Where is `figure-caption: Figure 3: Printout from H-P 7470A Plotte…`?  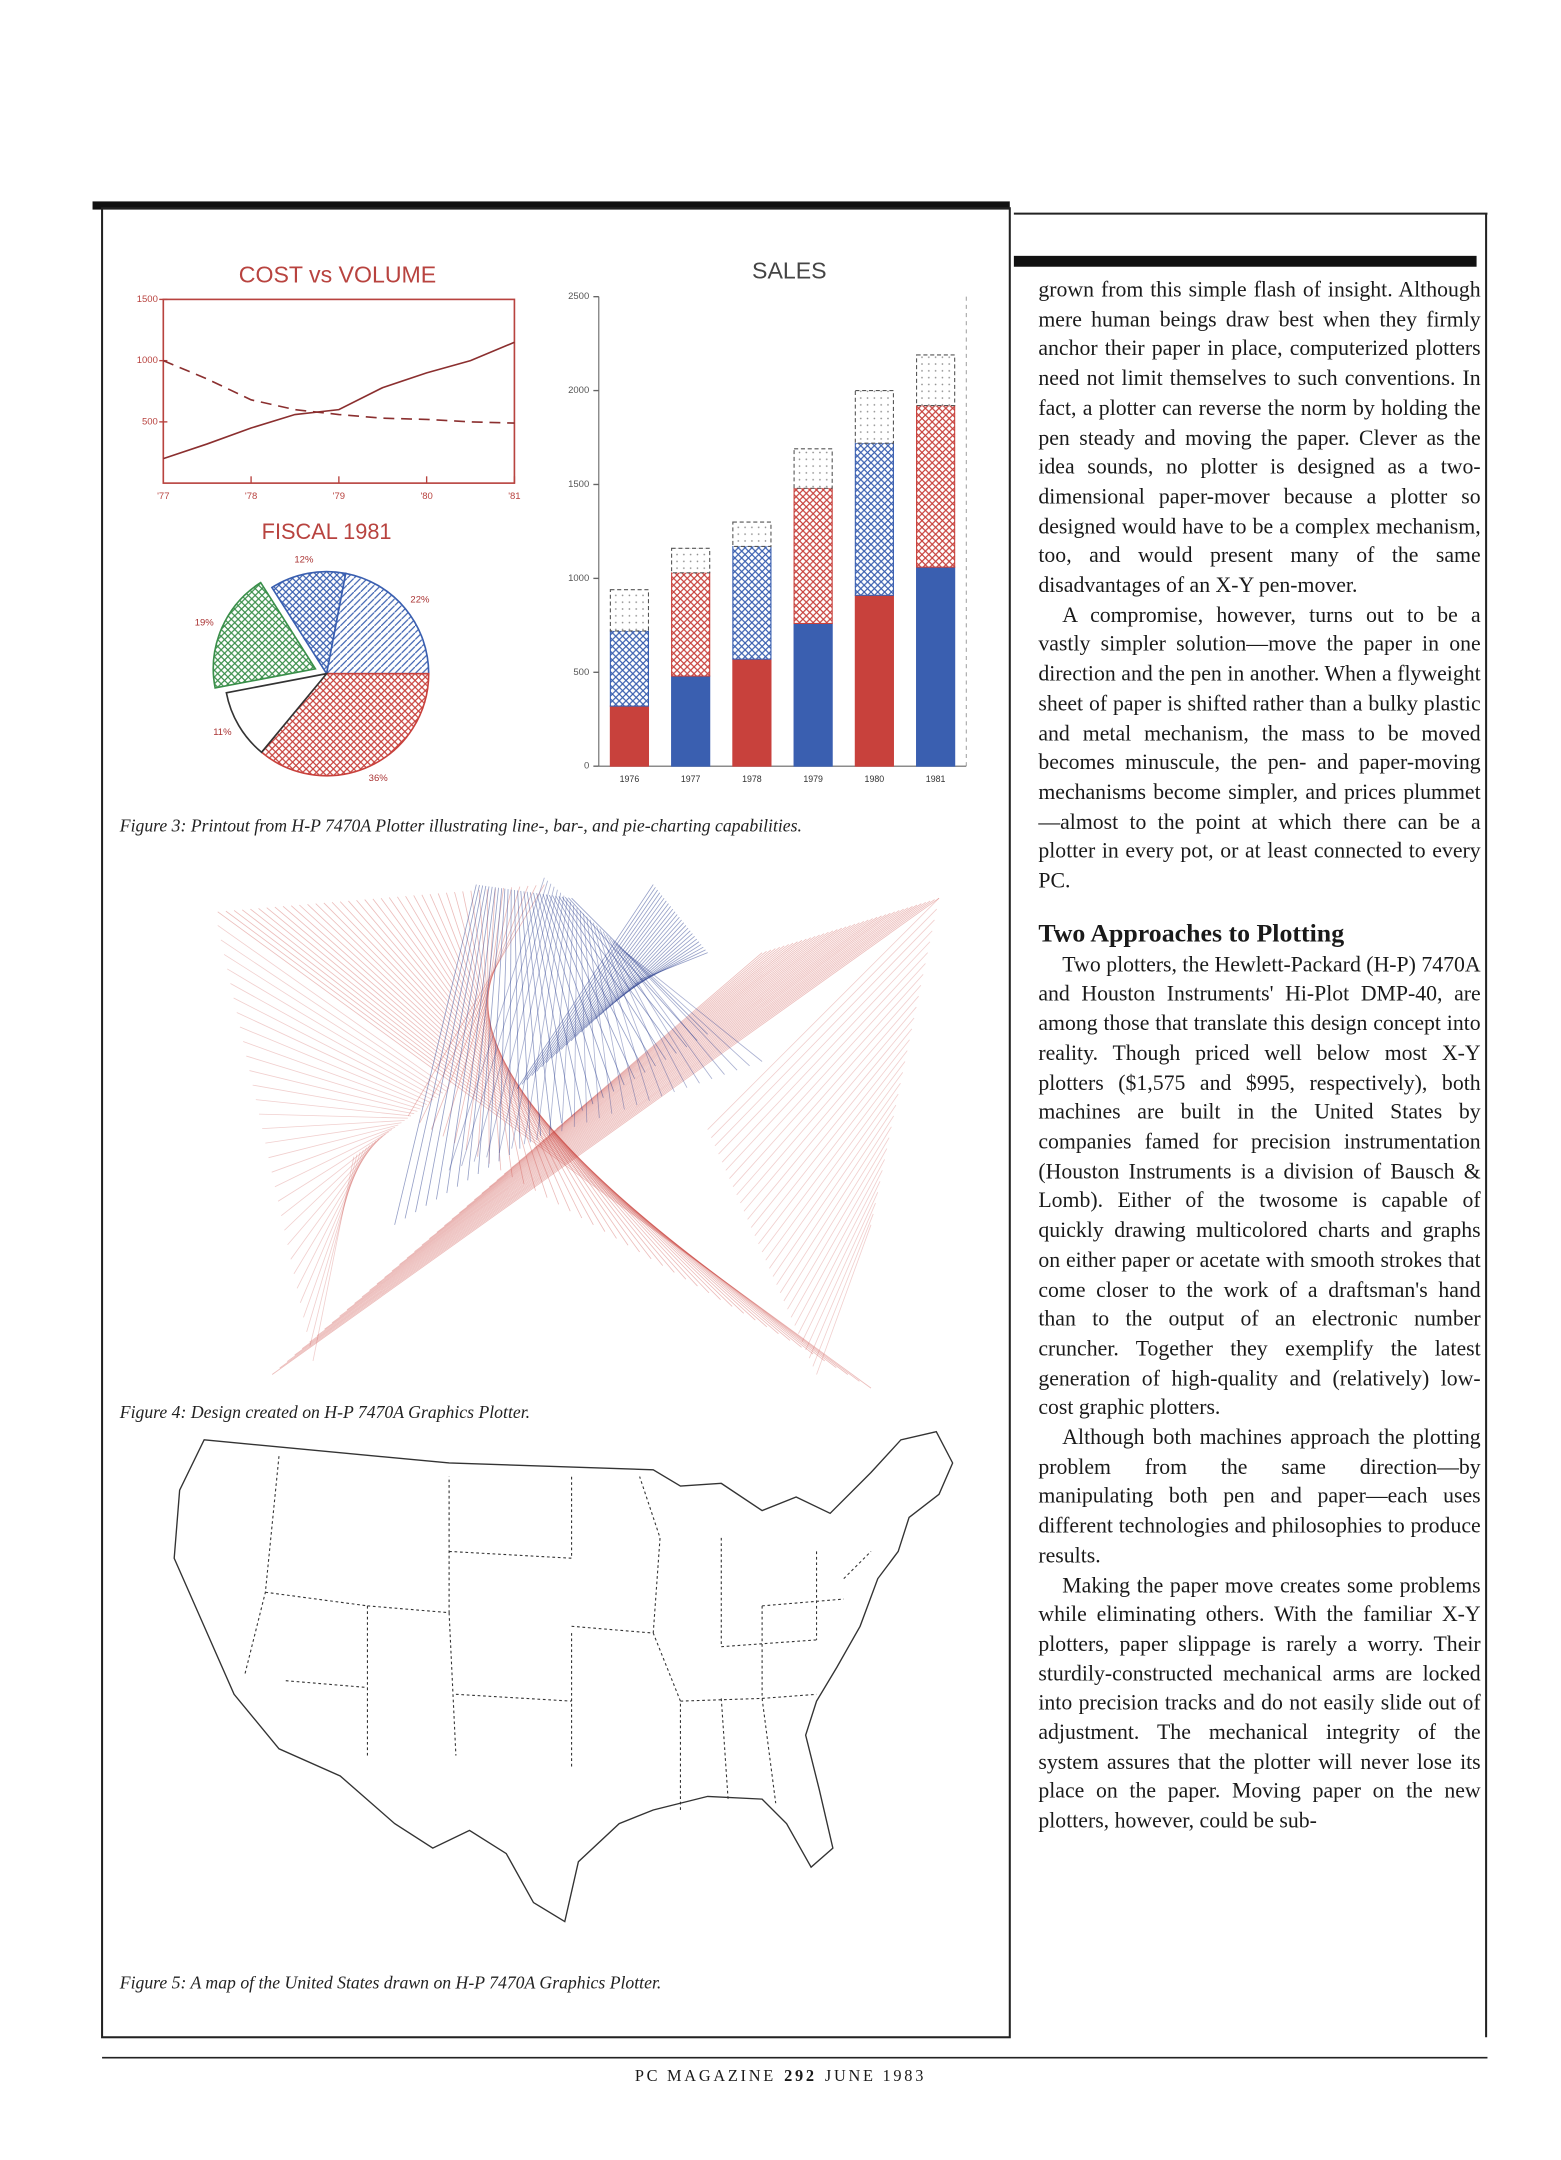 figure-caption: Figure 3: Printout from H-P 7470A Plotte… is located at coordinates (460, 825).